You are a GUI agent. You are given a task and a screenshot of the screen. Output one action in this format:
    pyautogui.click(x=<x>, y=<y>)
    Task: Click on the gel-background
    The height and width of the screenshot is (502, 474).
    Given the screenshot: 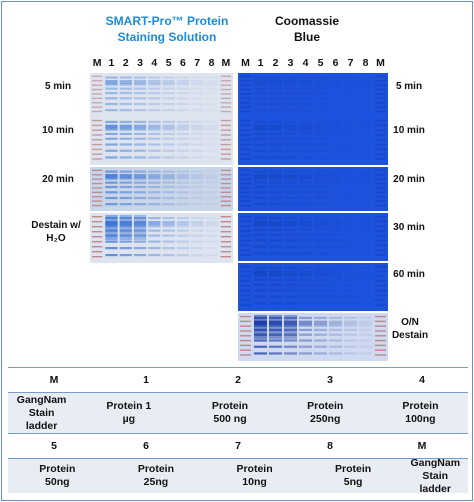 What is the action you would take?
    pyautogui.click(x=313, y=141)
    